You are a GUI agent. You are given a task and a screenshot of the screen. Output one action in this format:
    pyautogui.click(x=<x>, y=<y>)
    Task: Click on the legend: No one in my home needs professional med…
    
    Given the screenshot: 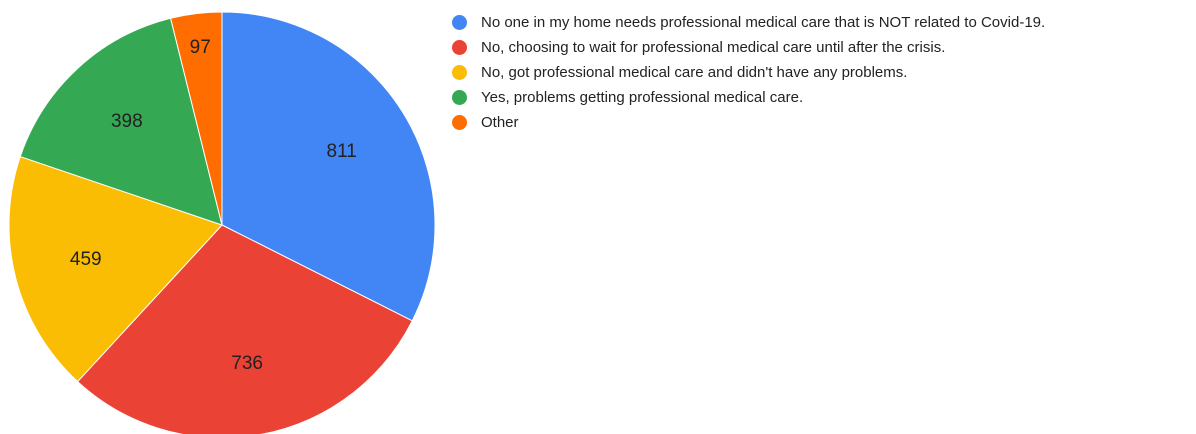 What is the action you would take?
    pyautogui.click(x=748, y=72)
    